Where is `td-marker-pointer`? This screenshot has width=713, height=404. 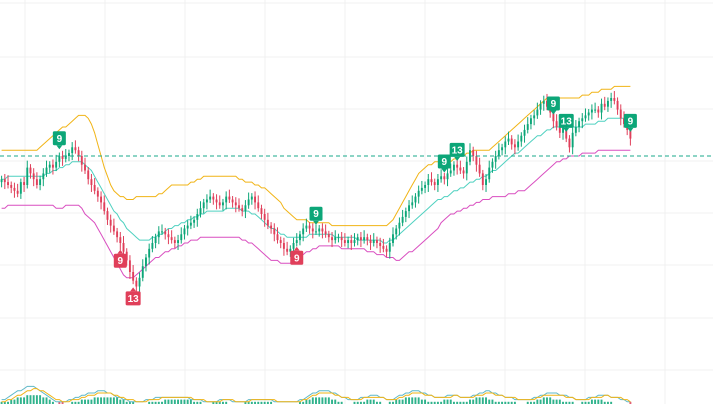
td-marker-pointer is located at coordinates (316, 222).